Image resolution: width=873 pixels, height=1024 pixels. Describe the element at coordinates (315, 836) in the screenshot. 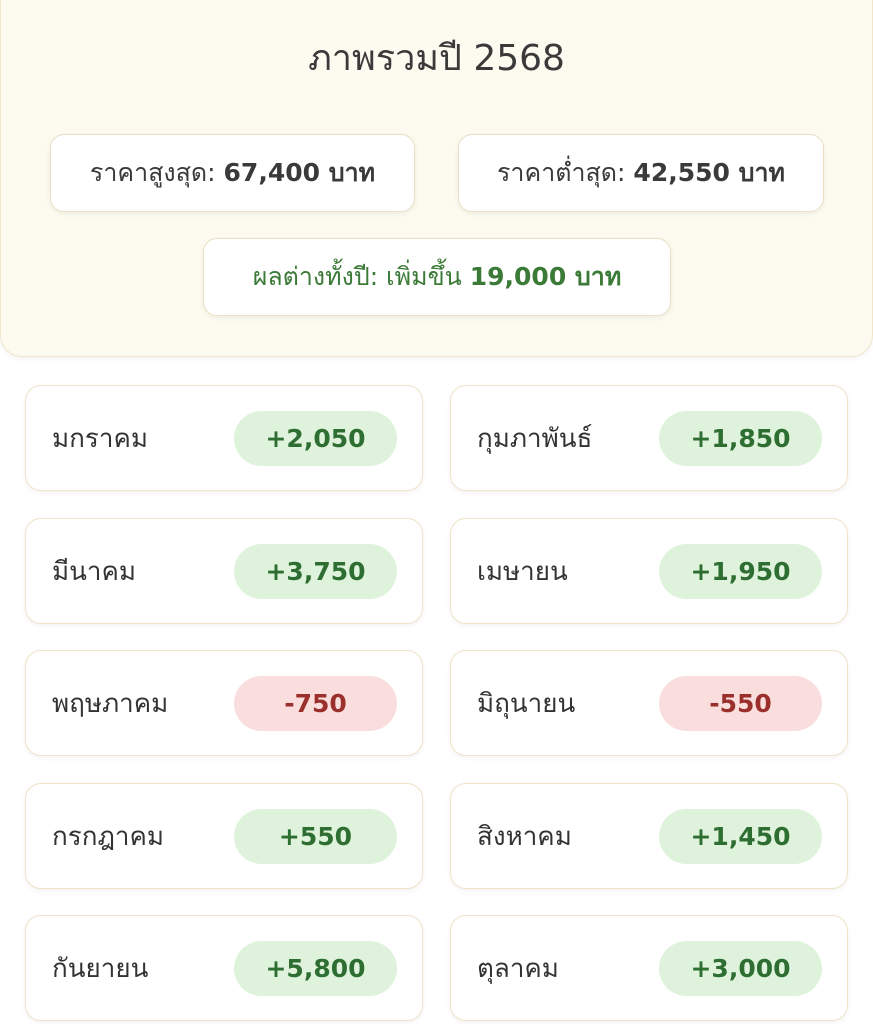

I see `change-badge: +550` at that location.